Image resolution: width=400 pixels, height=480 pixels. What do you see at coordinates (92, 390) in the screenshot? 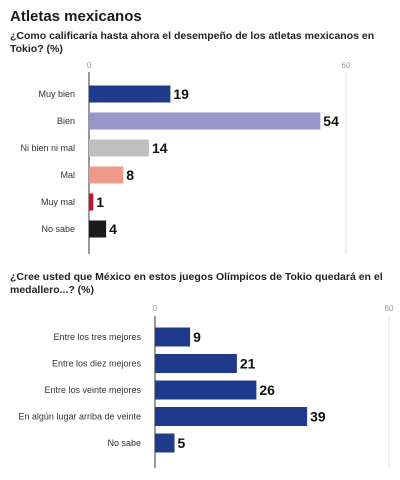
I see `category-label: Entre los veinte mejores` at bounding box center [92, 390].